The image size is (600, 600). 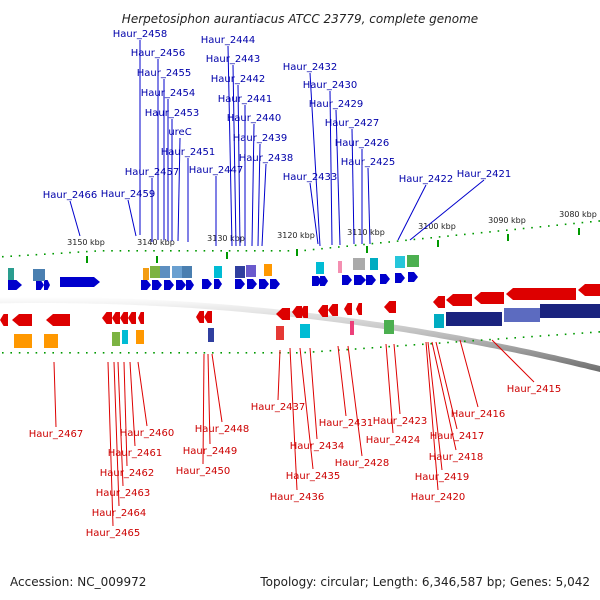 I want to click on gene-label-top: Haur_2430, so click(x=330, y=85).